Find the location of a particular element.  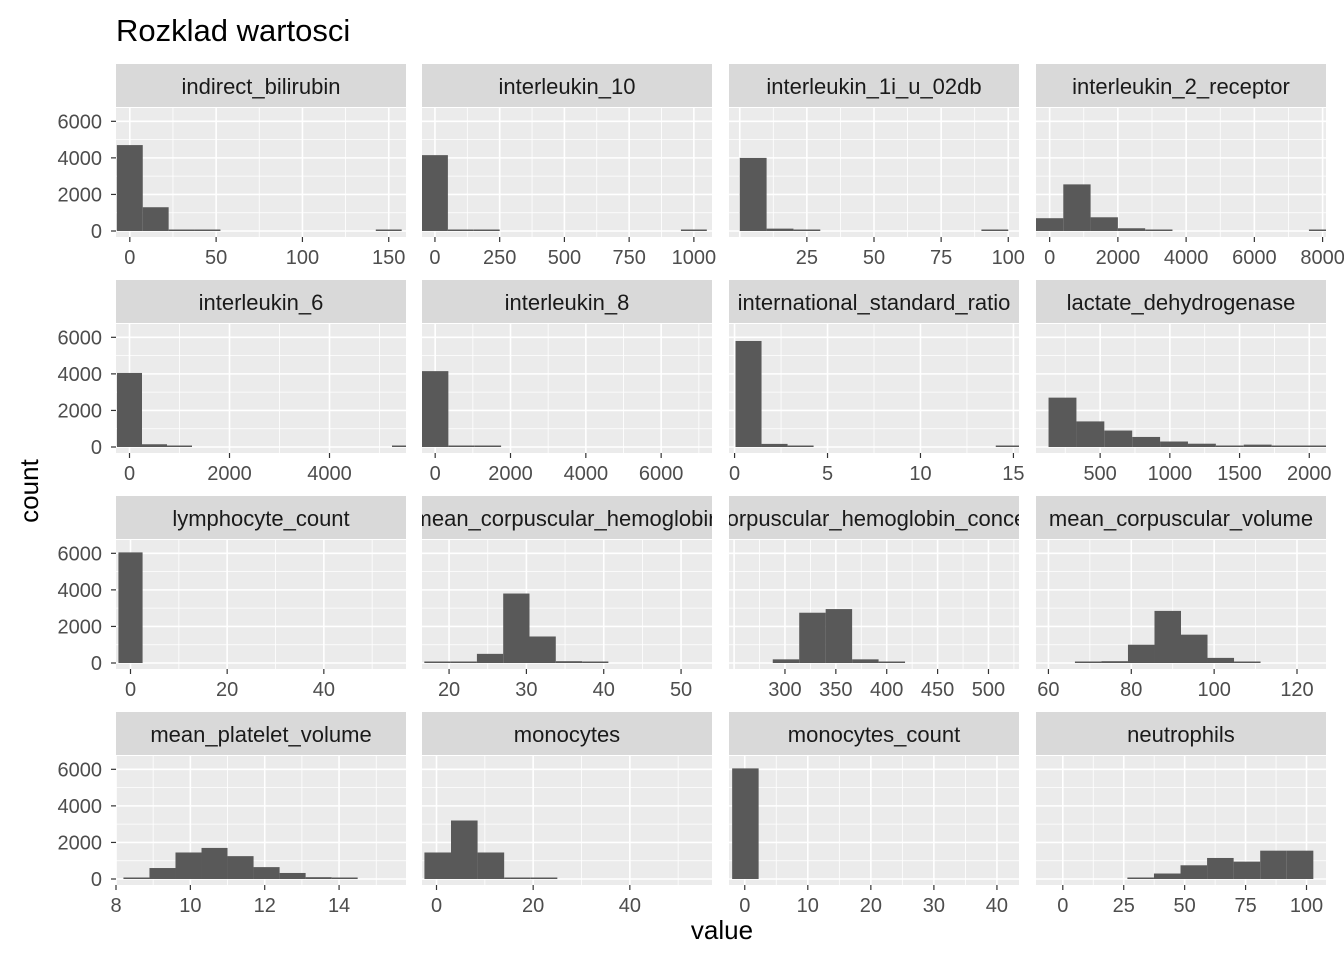

facet-strip-label: interleukin_8 is located at coordinates (567, 302).